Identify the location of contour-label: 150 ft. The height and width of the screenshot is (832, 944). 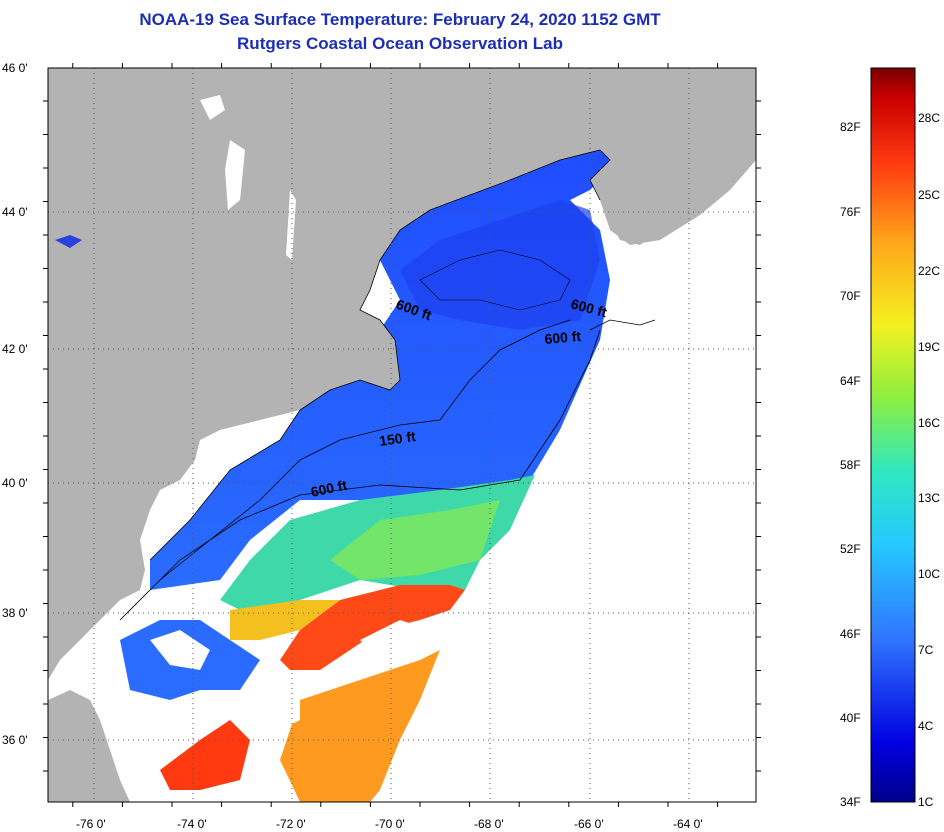
(397, 438).